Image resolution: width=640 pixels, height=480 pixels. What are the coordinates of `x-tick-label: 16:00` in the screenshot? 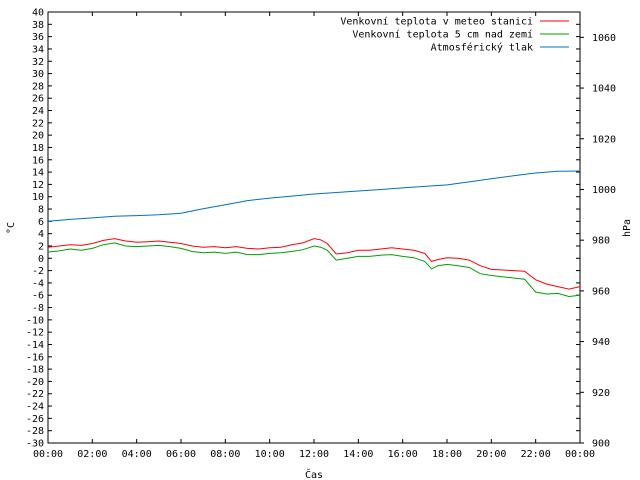 It's located at (403, 454).